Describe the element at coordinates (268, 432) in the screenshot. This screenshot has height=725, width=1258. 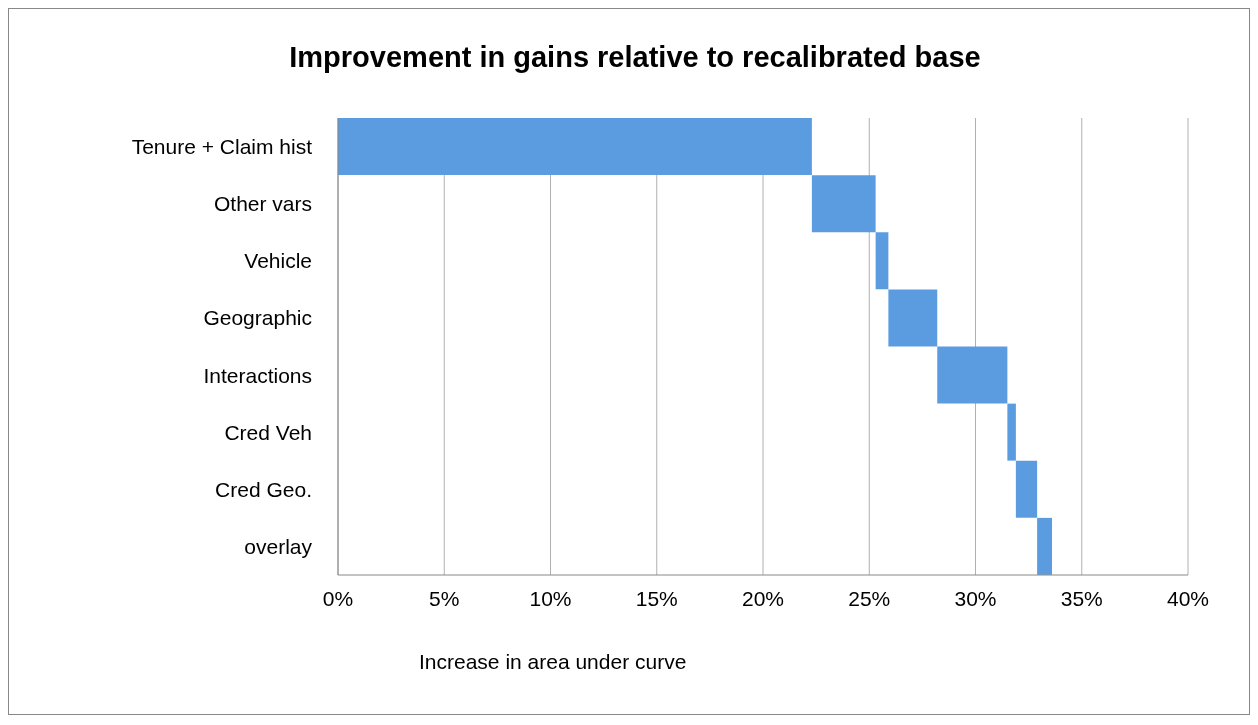
I see `y-tick-label: Cred Veh` at that location.